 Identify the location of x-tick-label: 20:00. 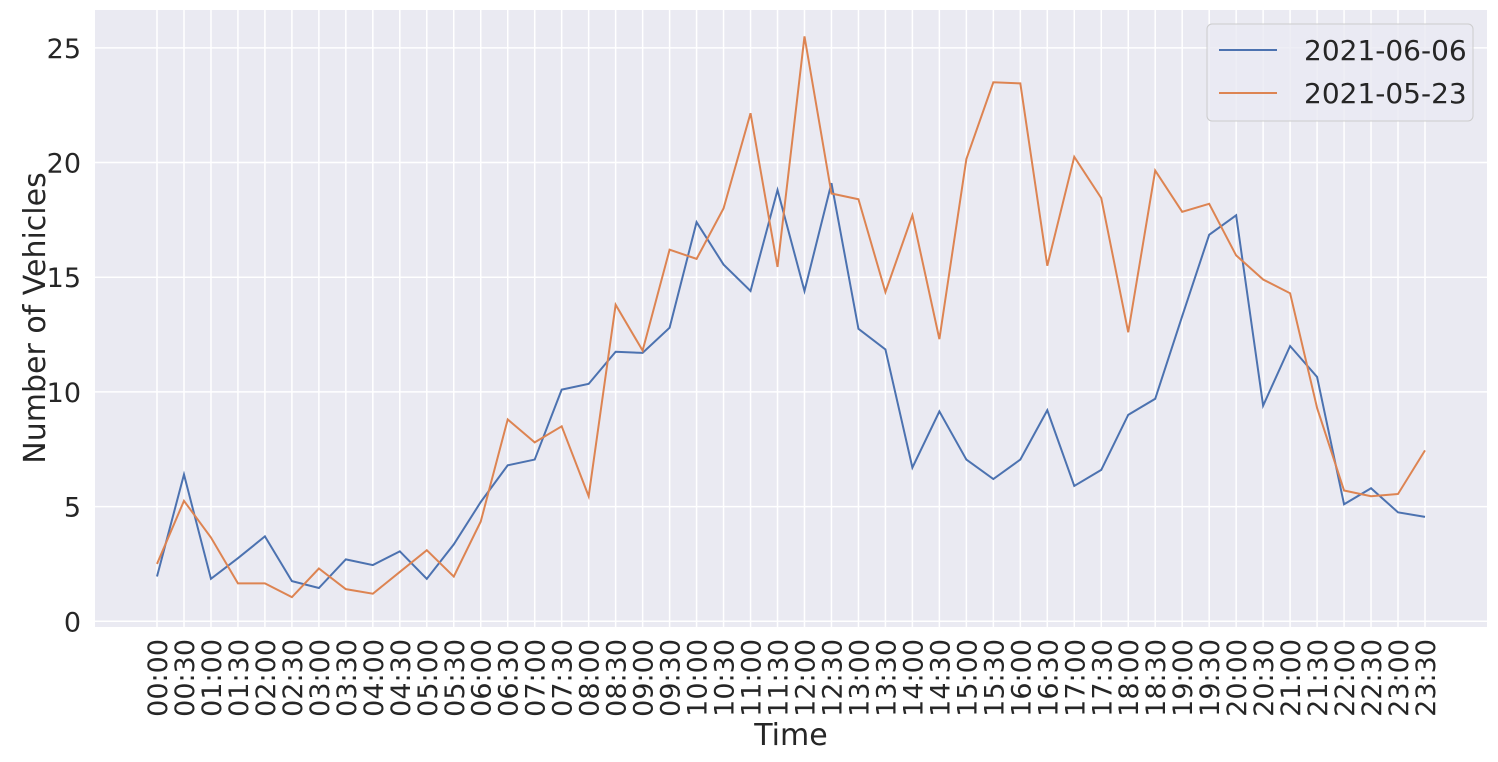
(1237, 678).